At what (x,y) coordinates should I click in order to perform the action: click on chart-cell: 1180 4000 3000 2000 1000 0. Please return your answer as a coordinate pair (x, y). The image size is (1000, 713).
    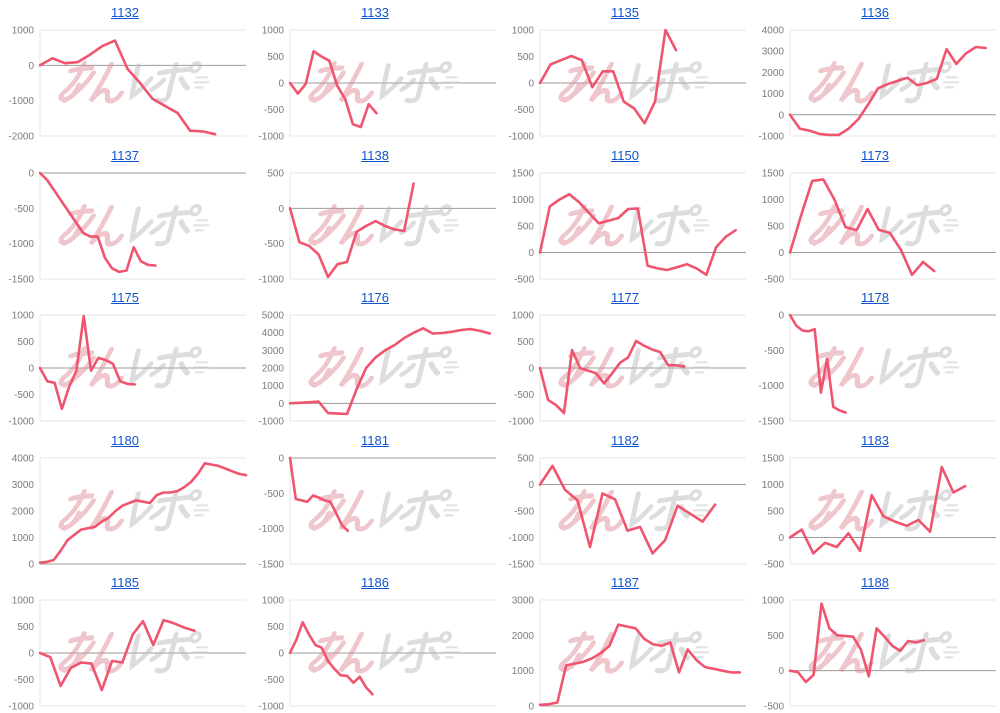
    Looking at the image, I should click on (125, 499).